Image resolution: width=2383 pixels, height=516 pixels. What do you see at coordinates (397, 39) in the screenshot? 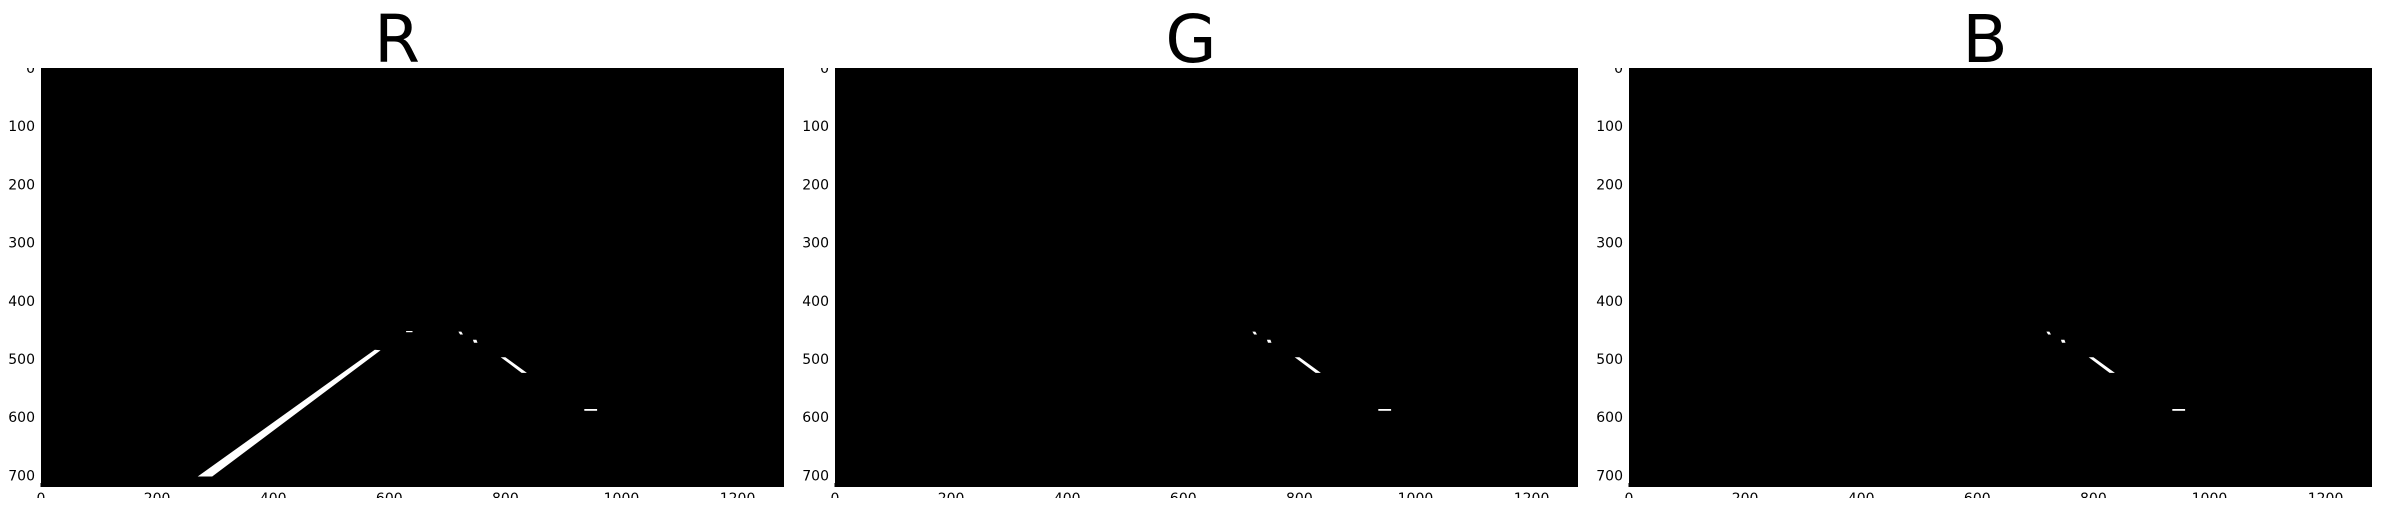
I see `panel-title-r: R` at bounding box center [397, 39].